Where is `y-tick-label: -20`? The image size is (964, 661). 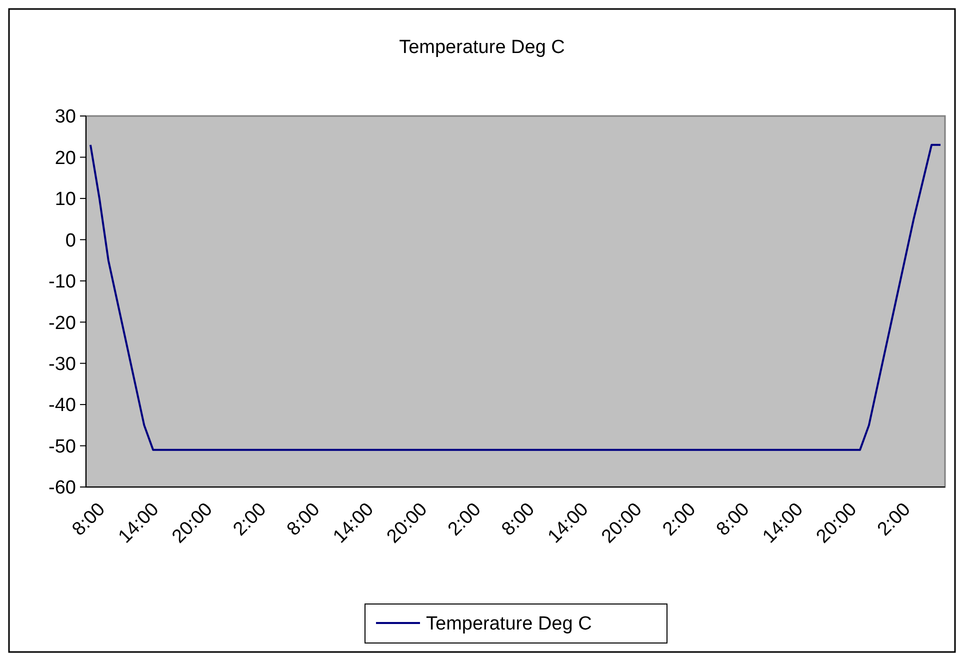 y-tick-label: -20 is located at coordinates (62, 323).